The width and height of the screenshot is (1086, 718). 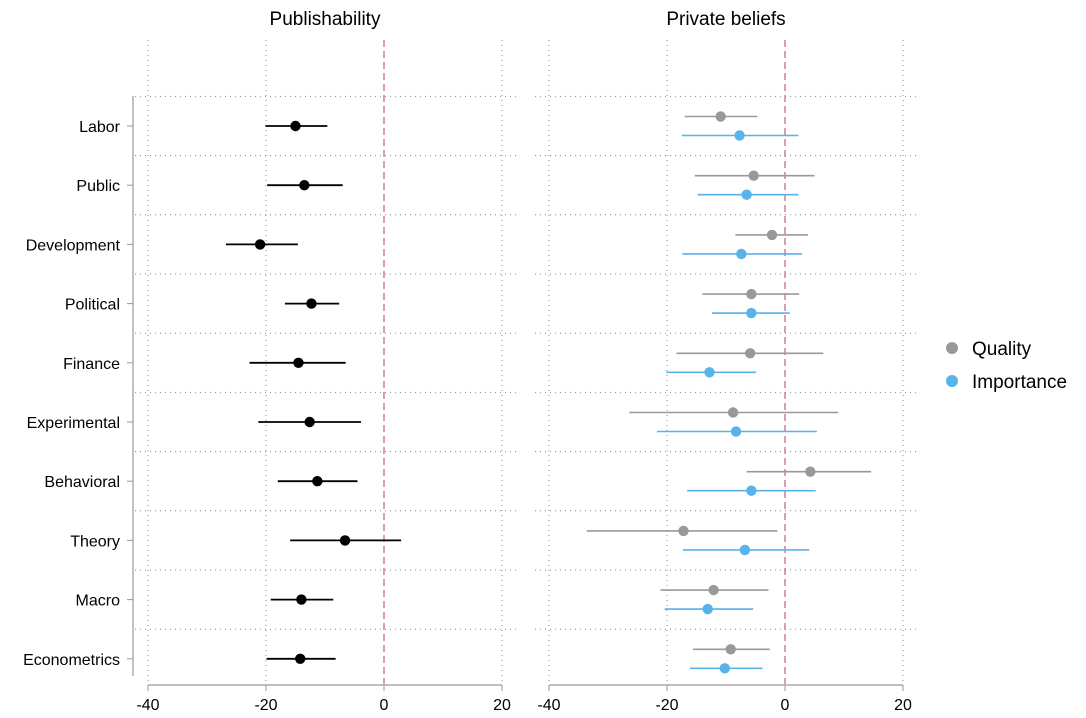 What do you see at coordinates (746, 194) in the screenshot?
I see `right-point-importance-public` at bounding box center [746, 194].